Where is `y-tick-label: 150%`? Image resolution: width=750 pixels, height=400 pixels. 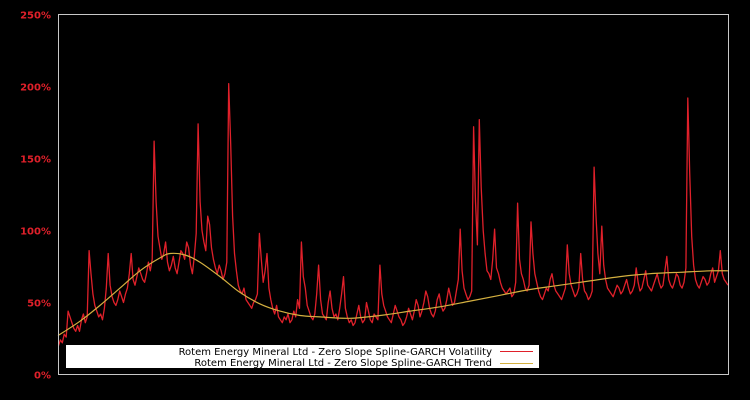
y-tick-label: 150% is located at coordinates (35, 160).